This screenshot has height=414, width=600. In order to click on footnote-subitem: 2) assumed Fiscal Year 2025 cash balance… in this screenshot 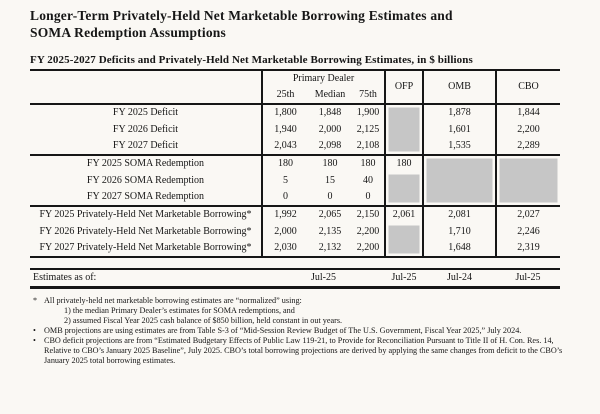, I will do `click(203, 320)`.